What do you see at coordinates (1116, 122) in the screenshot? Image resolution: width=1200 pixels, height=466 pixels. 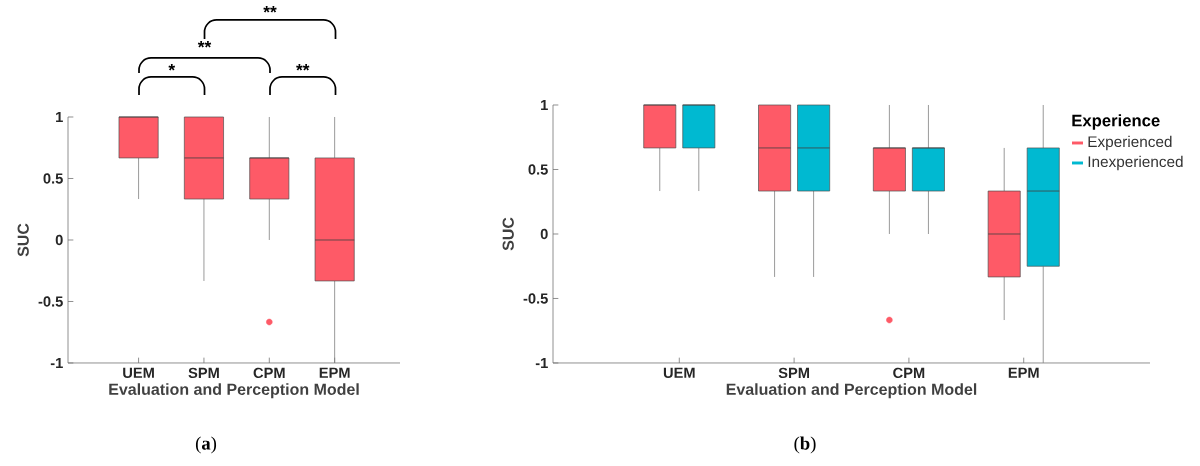 I see `legend-title: Experience` at bounding box center [1116, 122].